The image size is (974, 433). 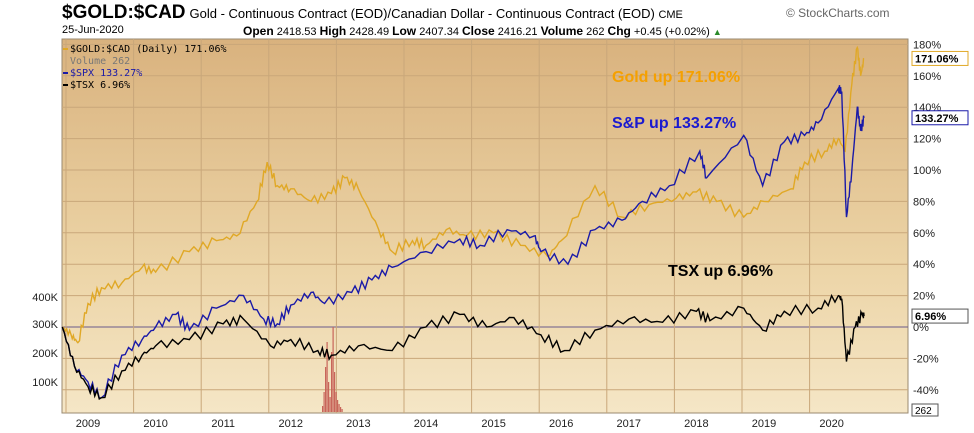 What do you see at coordinates (671, 32) in the screenshot?
I see `chg-value: +0.45 (+0.02%)` at bounding box center [671, 32].